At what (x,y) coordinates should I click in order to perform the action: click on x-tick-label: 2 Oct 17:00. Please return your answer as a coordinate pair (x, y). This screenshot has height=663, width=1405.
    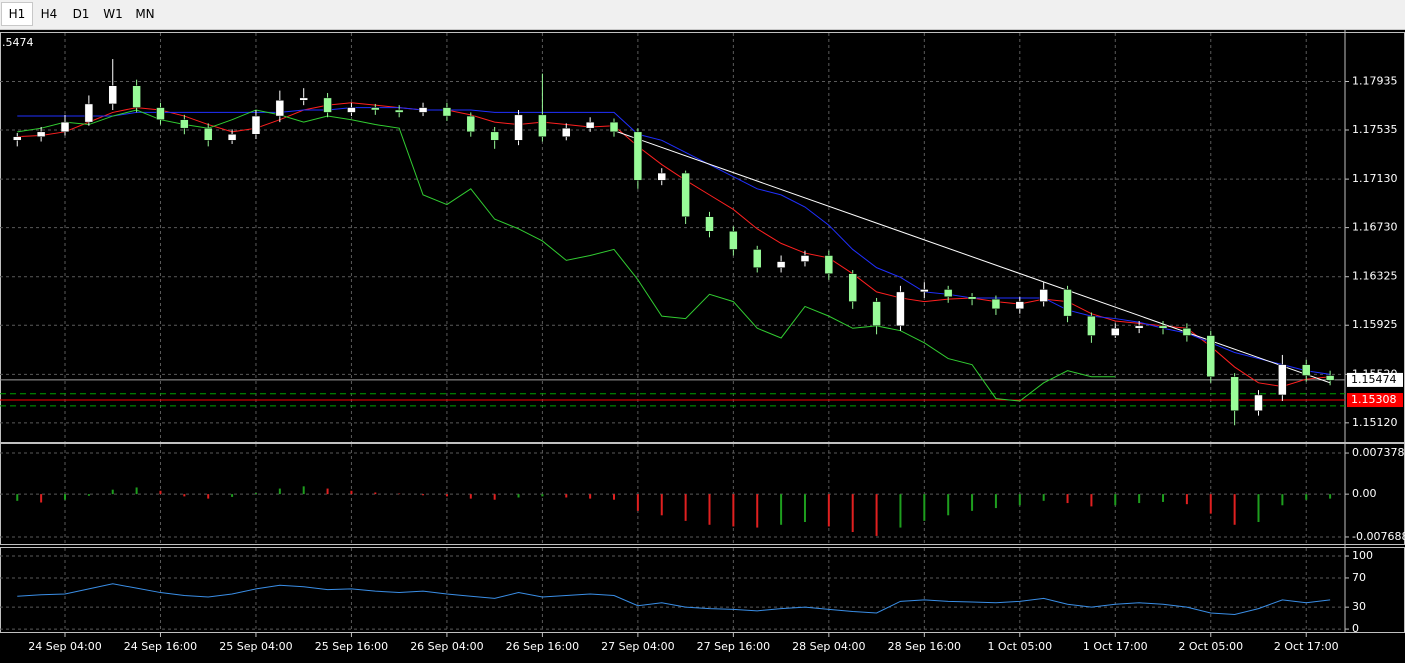
    Looking at the image, I should click on (1306, 646).